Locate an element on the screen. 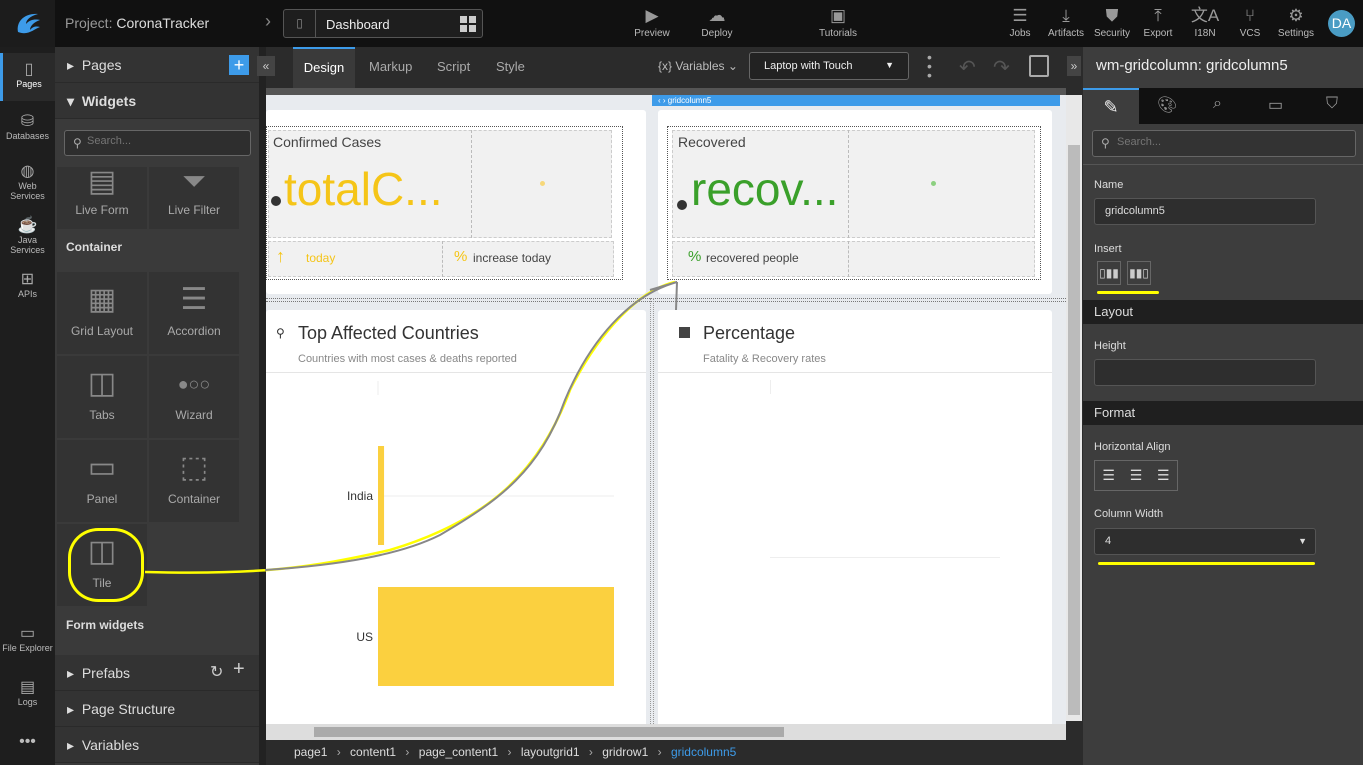 The height and width of the screenshot is (765, 1363). artifacts-button: ⤓ Artifacts is located at coordinates (1066, 21).